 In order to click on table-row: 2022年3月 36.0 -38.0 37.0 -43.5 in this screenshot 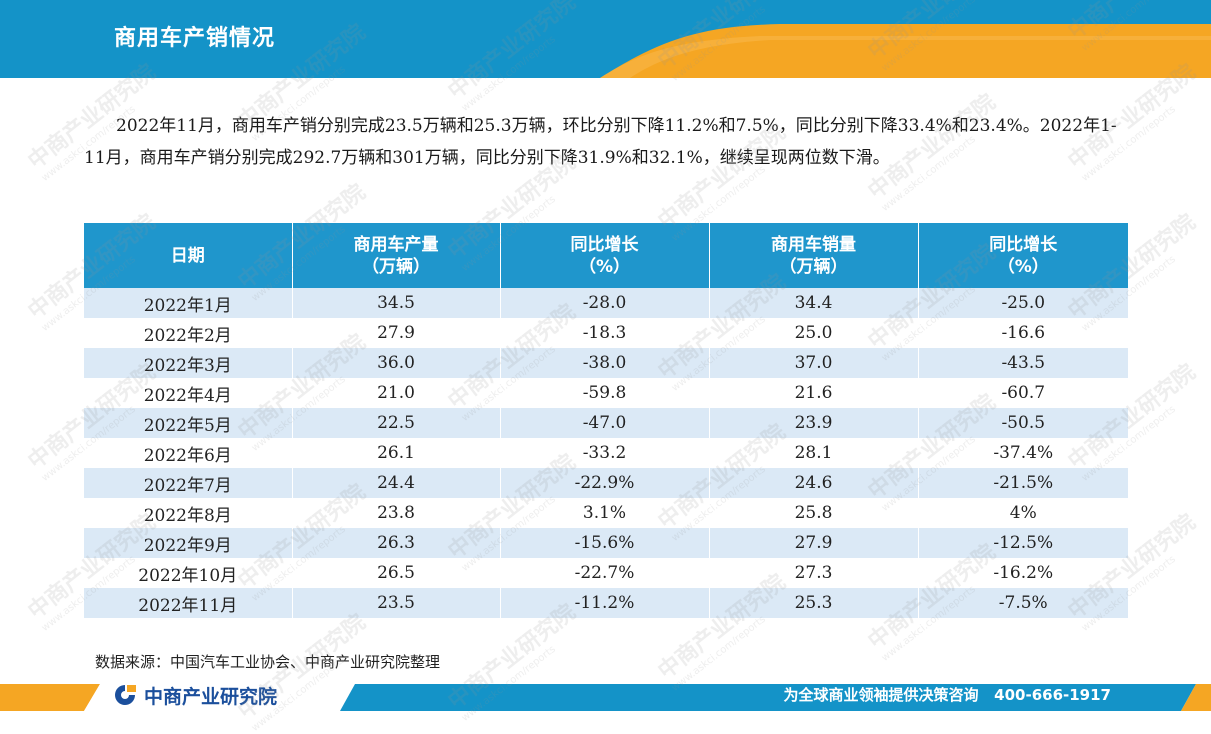, I will do `click(606, 363)`.